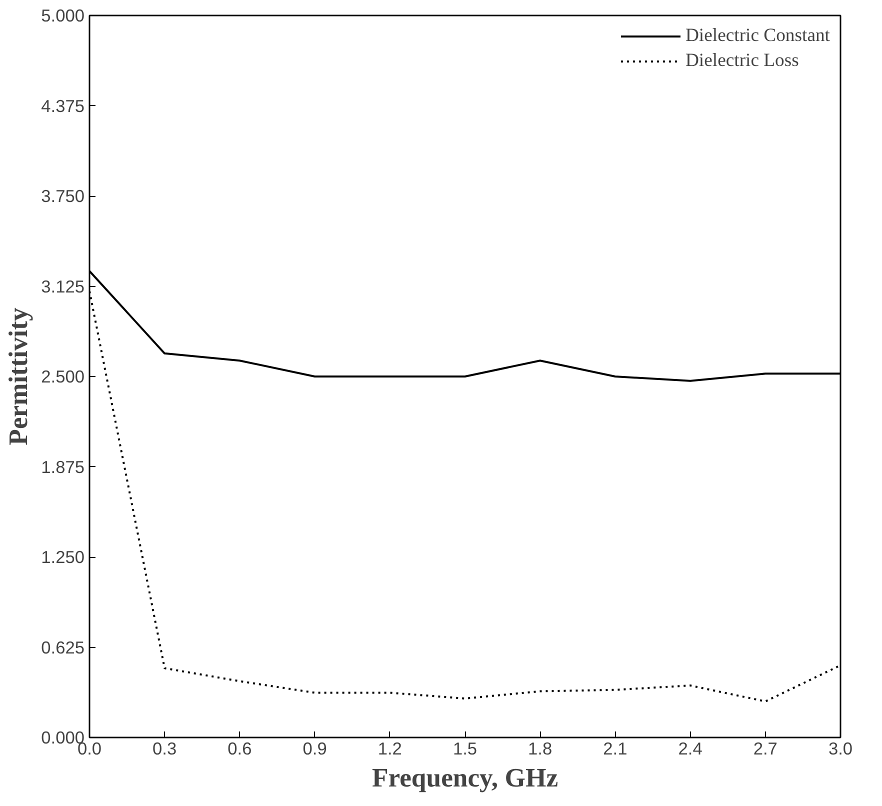  Describe the element at coordinates (540, 748) in the screenshot. I see `x-tick-label: 1.8` at that location.